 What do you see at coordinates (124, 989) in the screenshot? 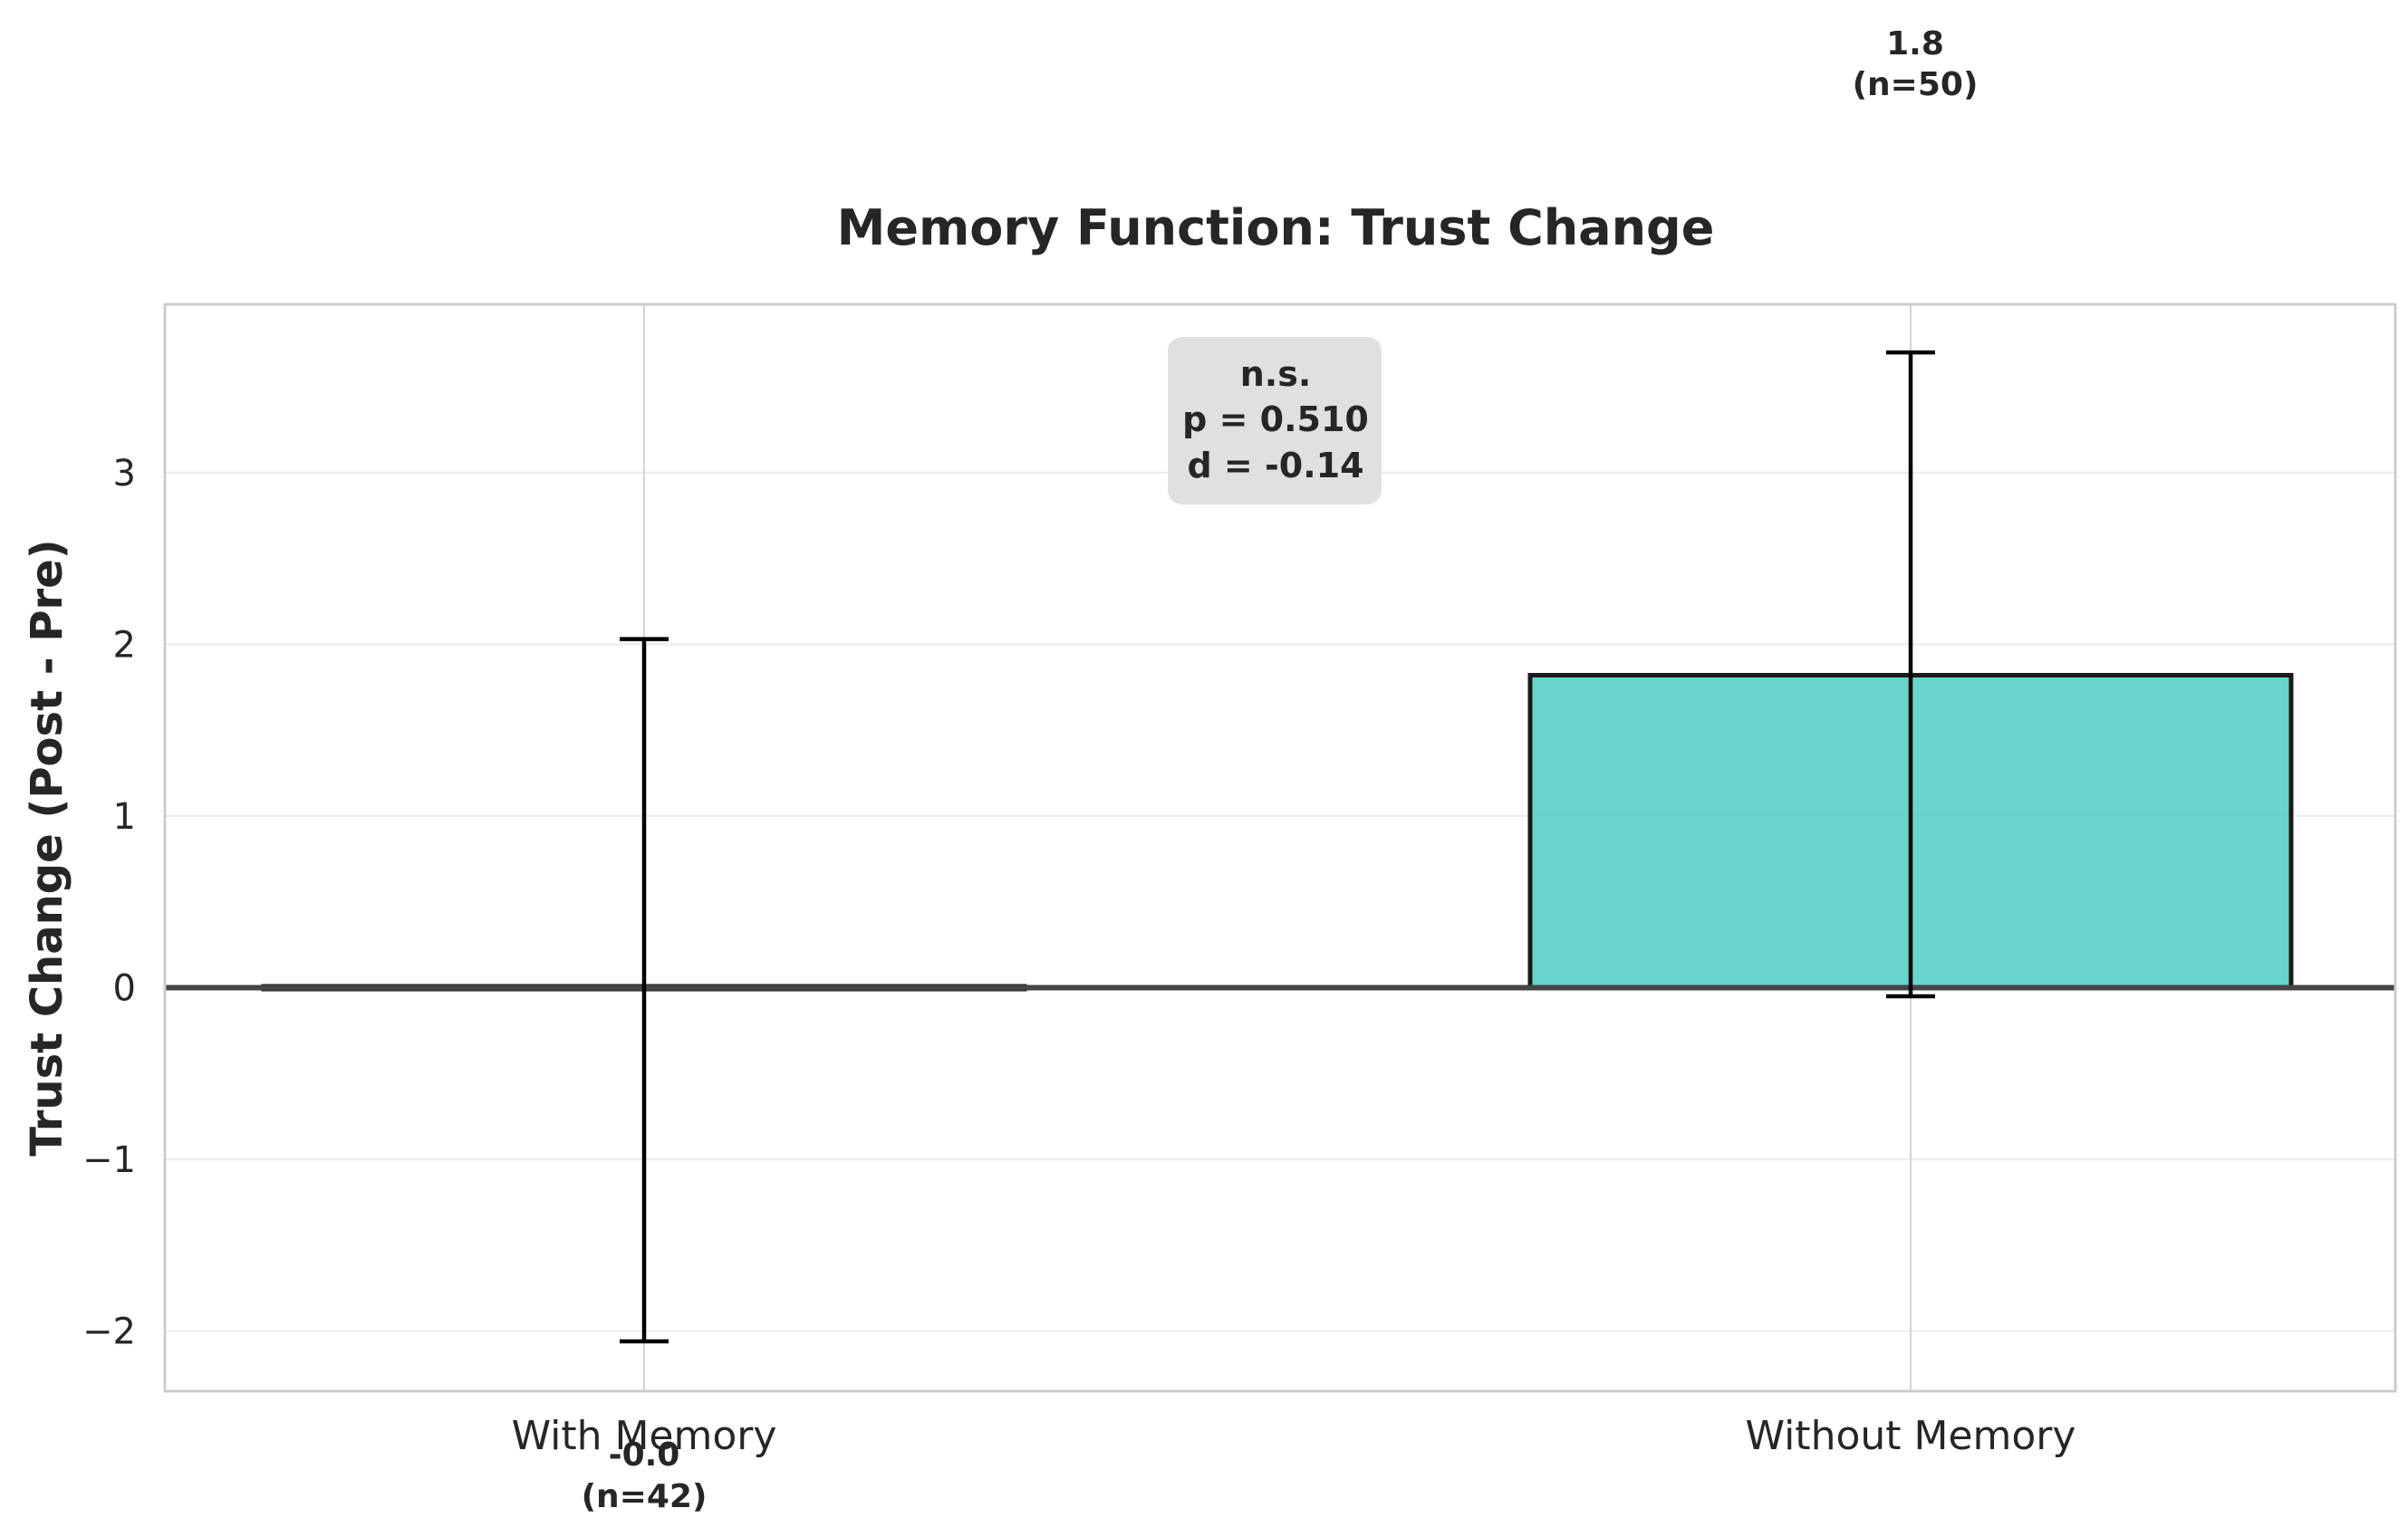
I see `y-tick-label: 0` at bounding box center [124, 989].